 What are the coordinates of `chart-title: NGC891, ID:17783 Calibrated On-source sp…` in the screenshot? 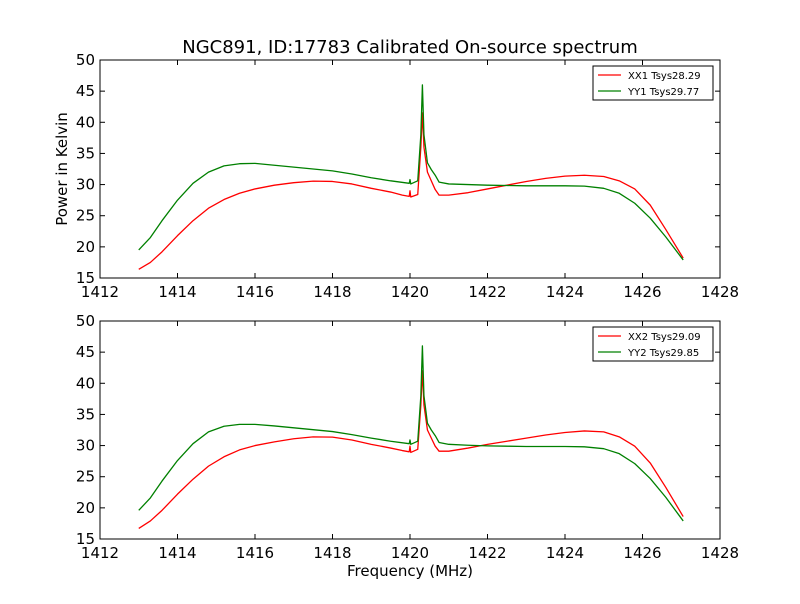 It's located at (409, 47).